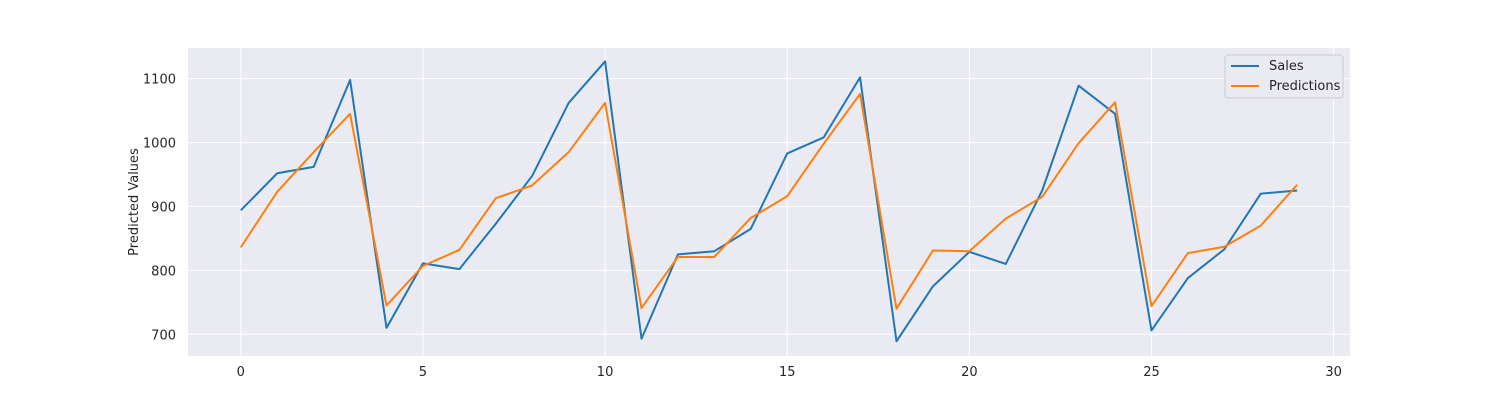 The height and width of the screenshot is (400, 1500). I want to click on x-tick-label: 25, so click(1151, 372).